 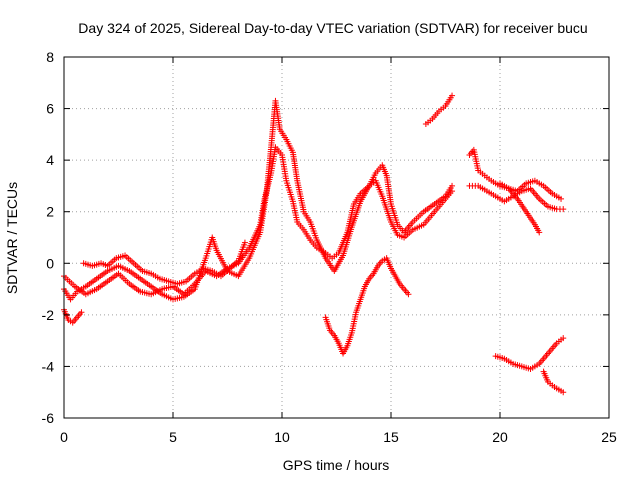 I want to click on x-tick-label: 15, so click(x=391, y=437).